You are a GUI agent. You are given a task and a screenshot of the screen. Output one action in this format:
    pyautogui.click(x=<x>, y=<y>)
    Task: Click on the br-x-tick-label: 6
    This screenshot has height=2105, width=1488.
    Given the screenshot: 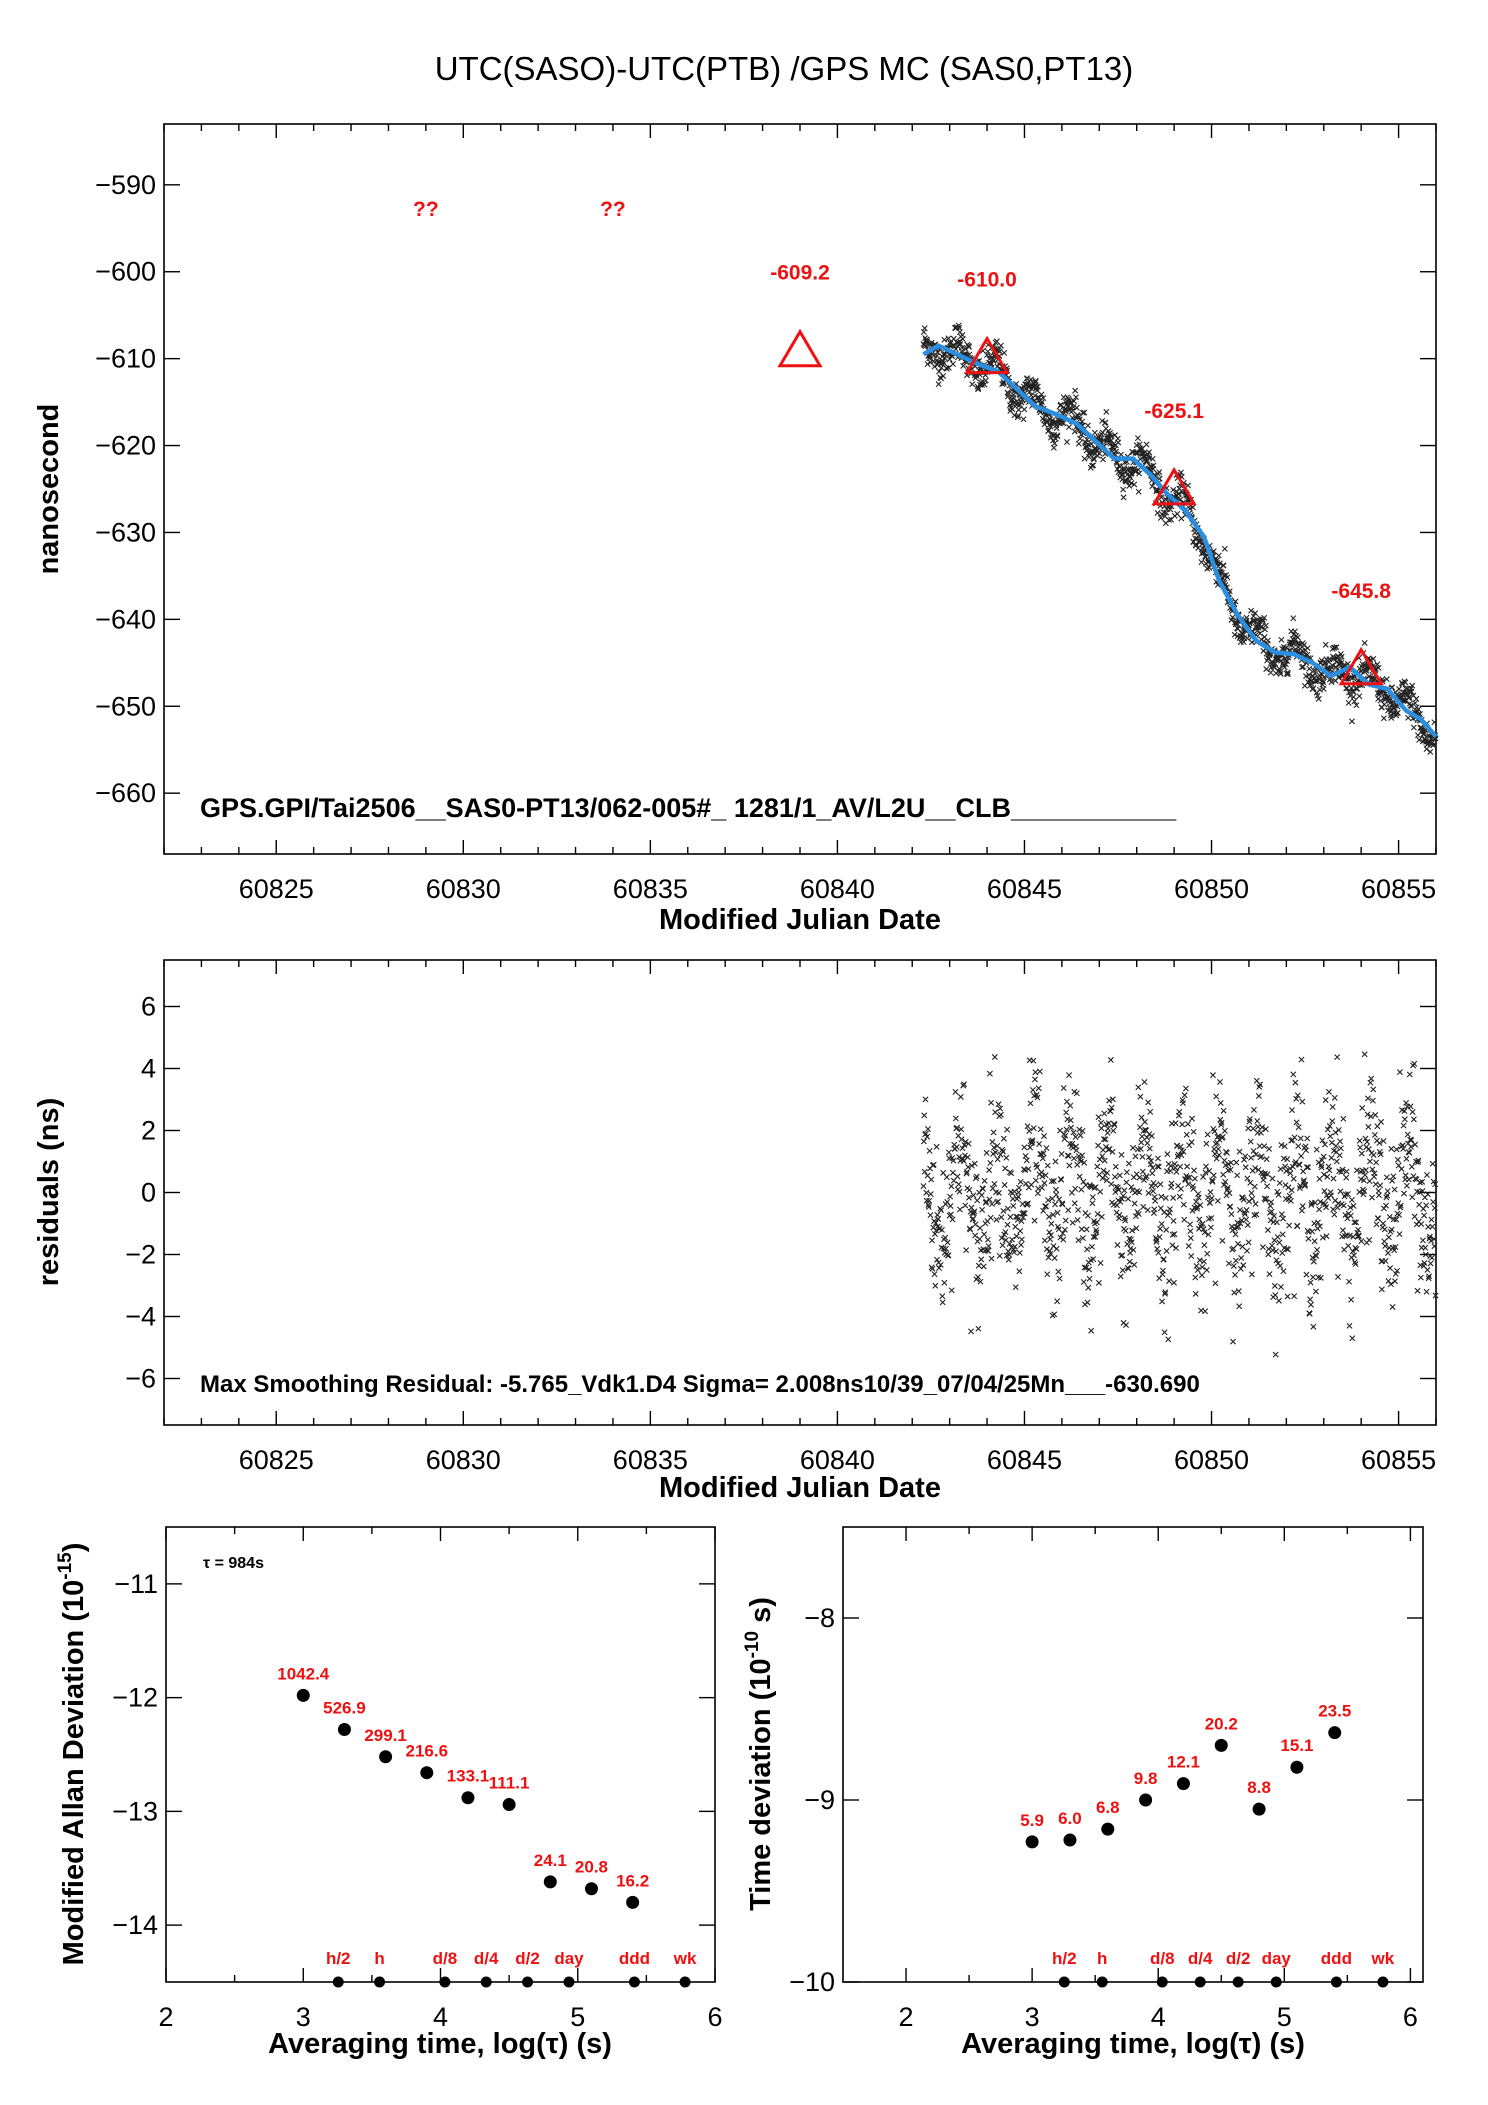 What is the action you would take?
    pyautogui.click(x=1410, y=2017)
    